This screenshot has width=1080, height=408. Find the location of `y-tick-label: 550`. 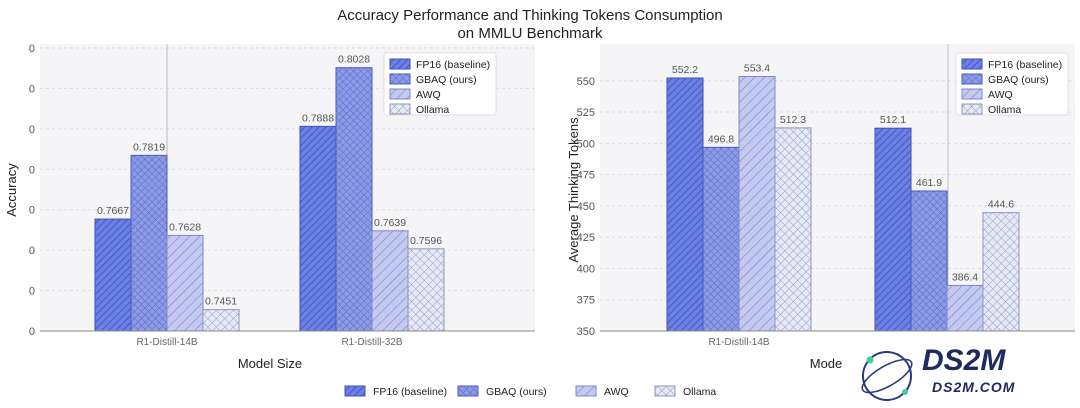

y-tick-label: 550 is located at coordinates (586, 82).